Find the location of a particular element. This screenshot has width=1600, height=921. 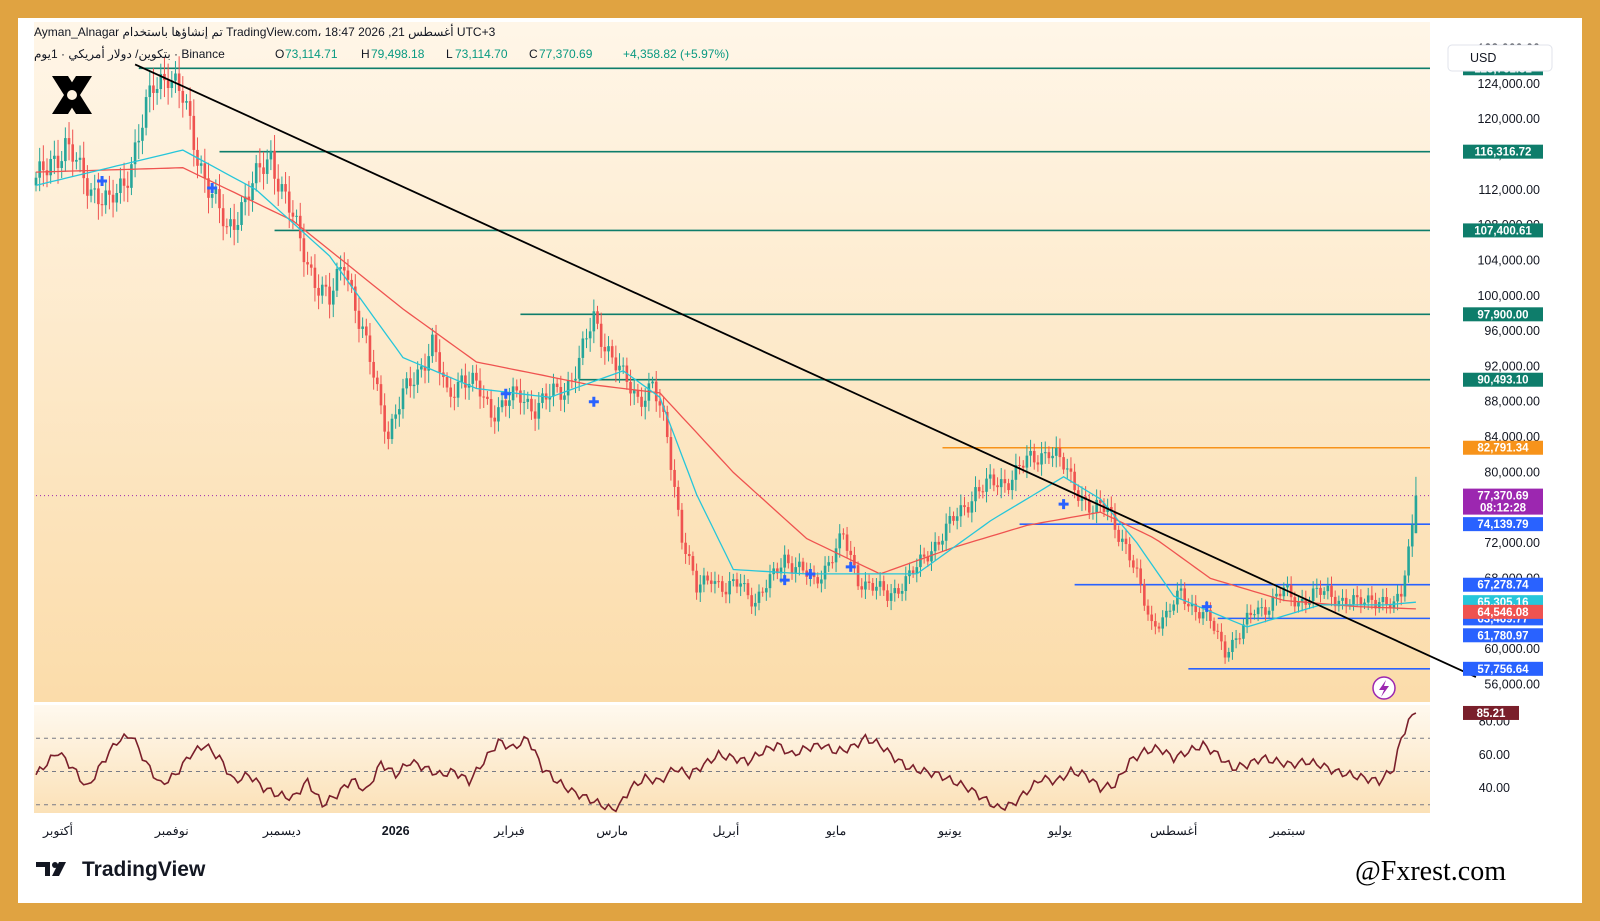

month-label: 2026 is located at coordinates (396, 831).